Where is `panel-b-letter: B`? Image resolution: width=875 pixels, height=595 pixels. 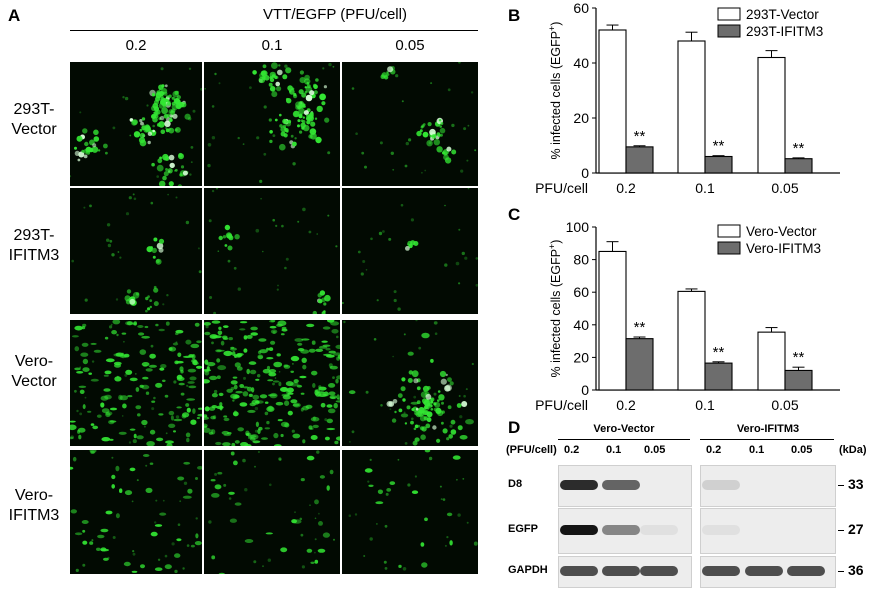
panel-b-letter: B is located at coordinates (514, 15).